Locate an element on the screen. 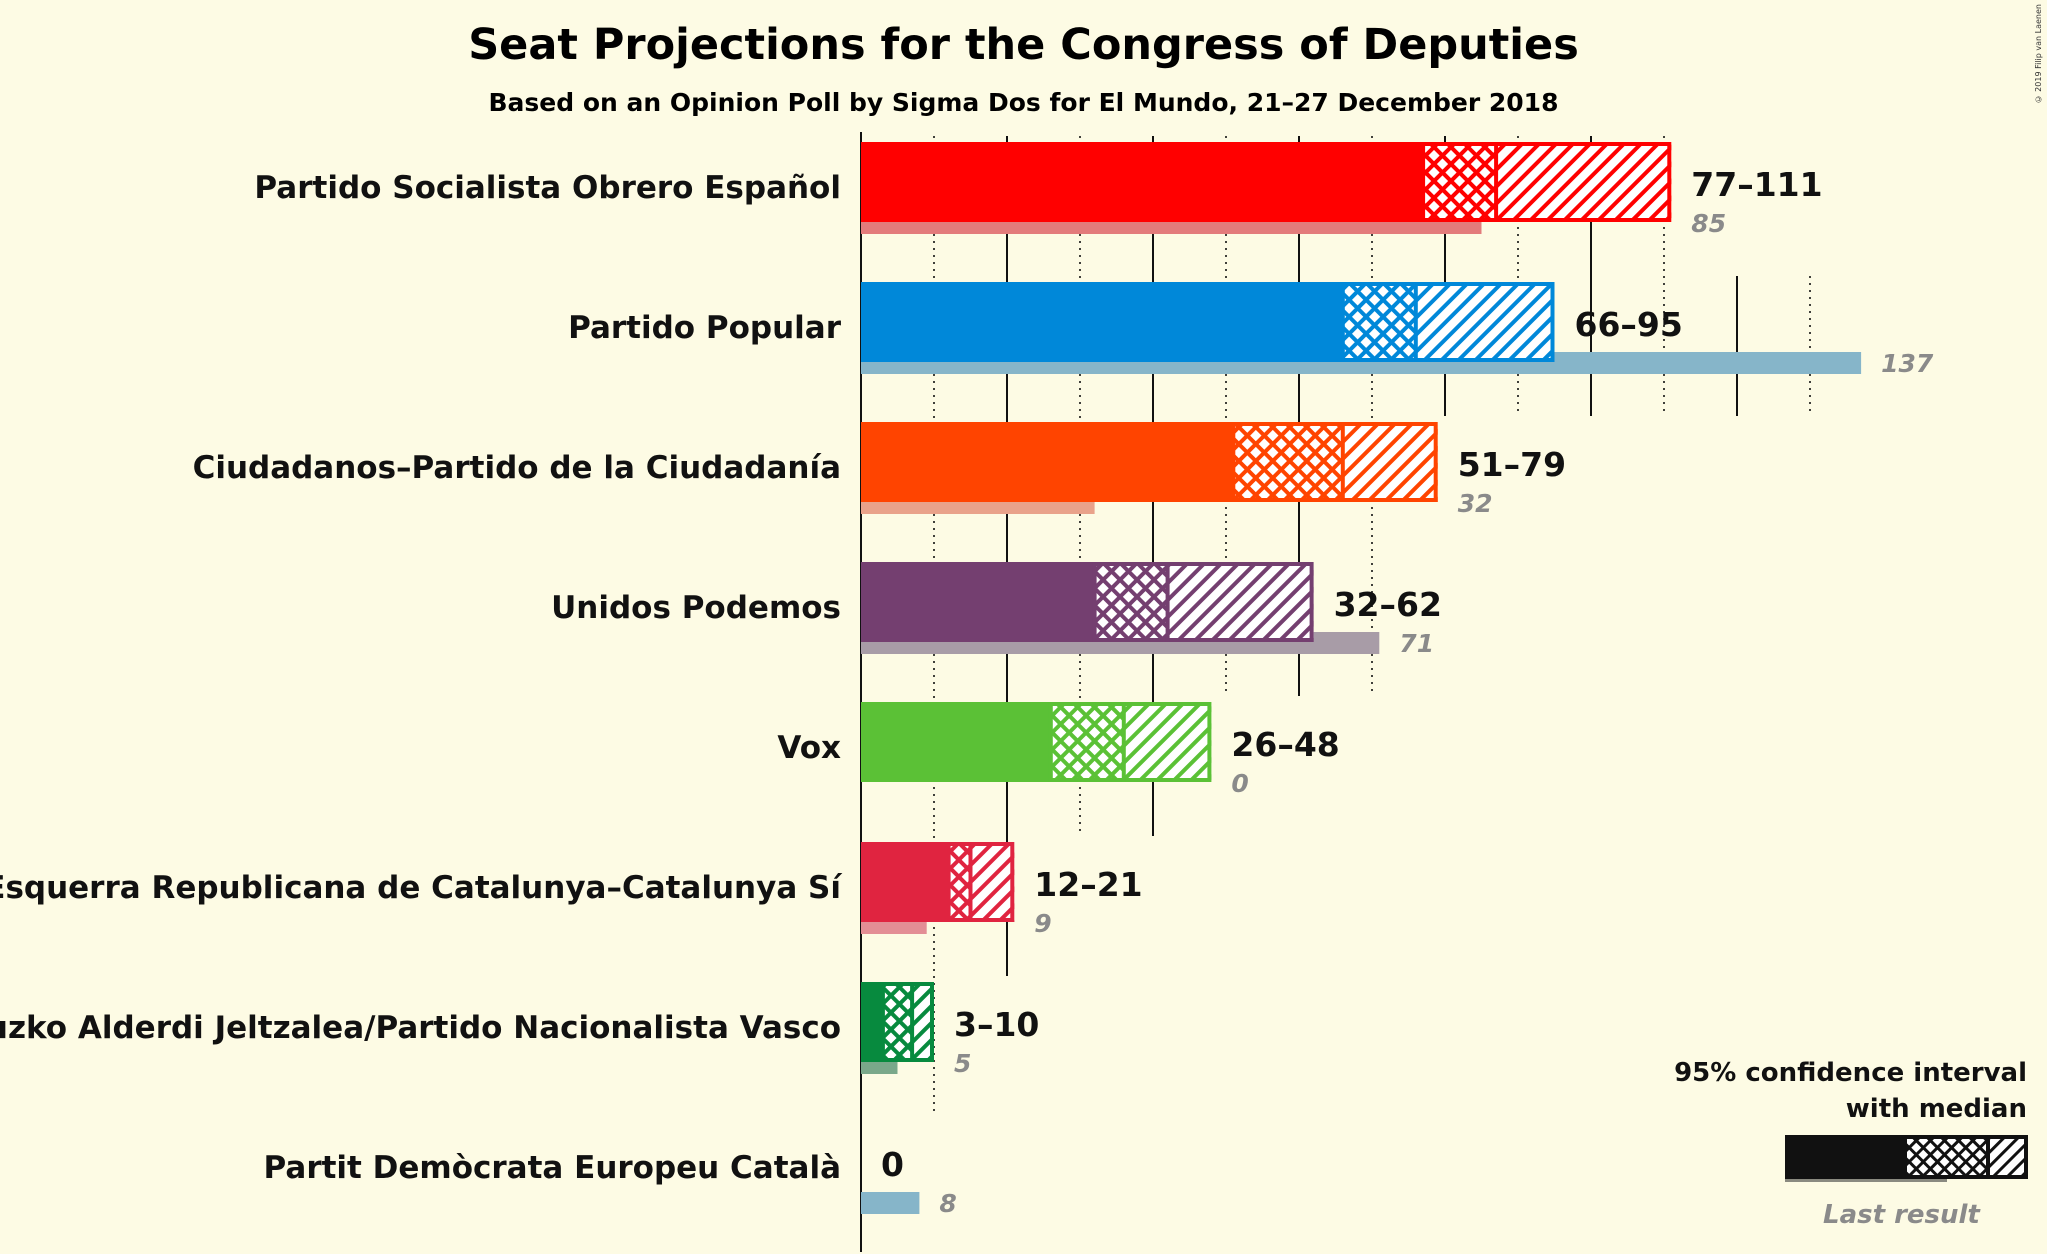 The width and height of the screenshot is (2047, 1254). range-label: 66–95 is located at coordinates (1629, 324).